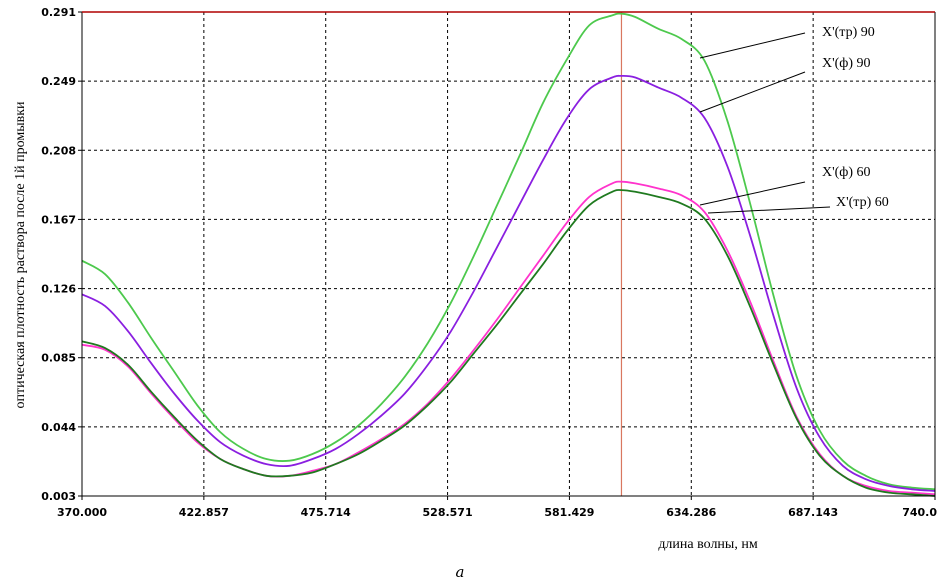 This screenshot has height=581, width=945. What do you see at coordinates (813, 512) in the screenshot?
I see `x-tick-label: 687.143` at bounding box center [813, 512].